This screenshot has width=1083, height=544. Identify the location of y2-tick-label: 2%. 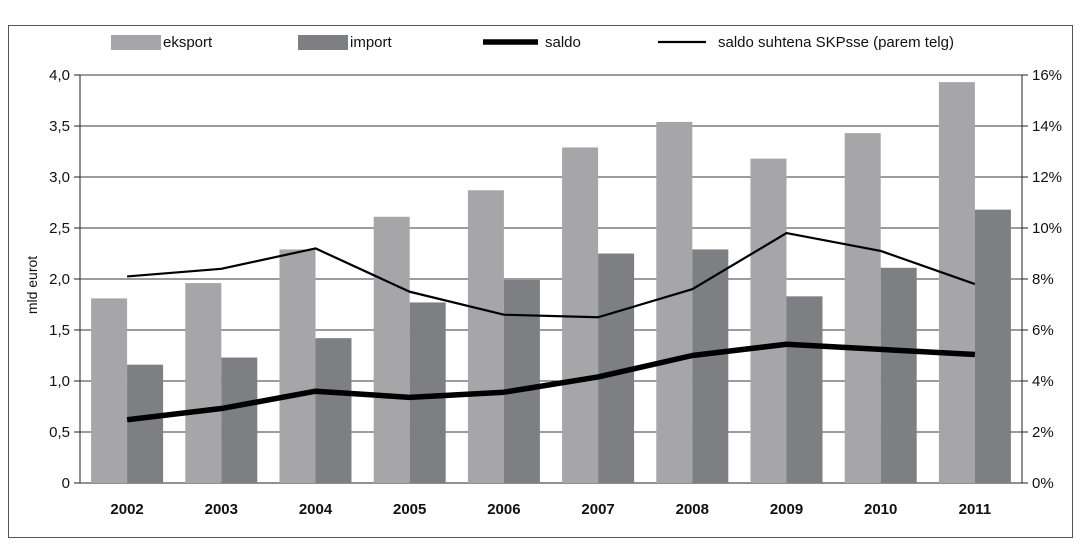
(1043, 432).